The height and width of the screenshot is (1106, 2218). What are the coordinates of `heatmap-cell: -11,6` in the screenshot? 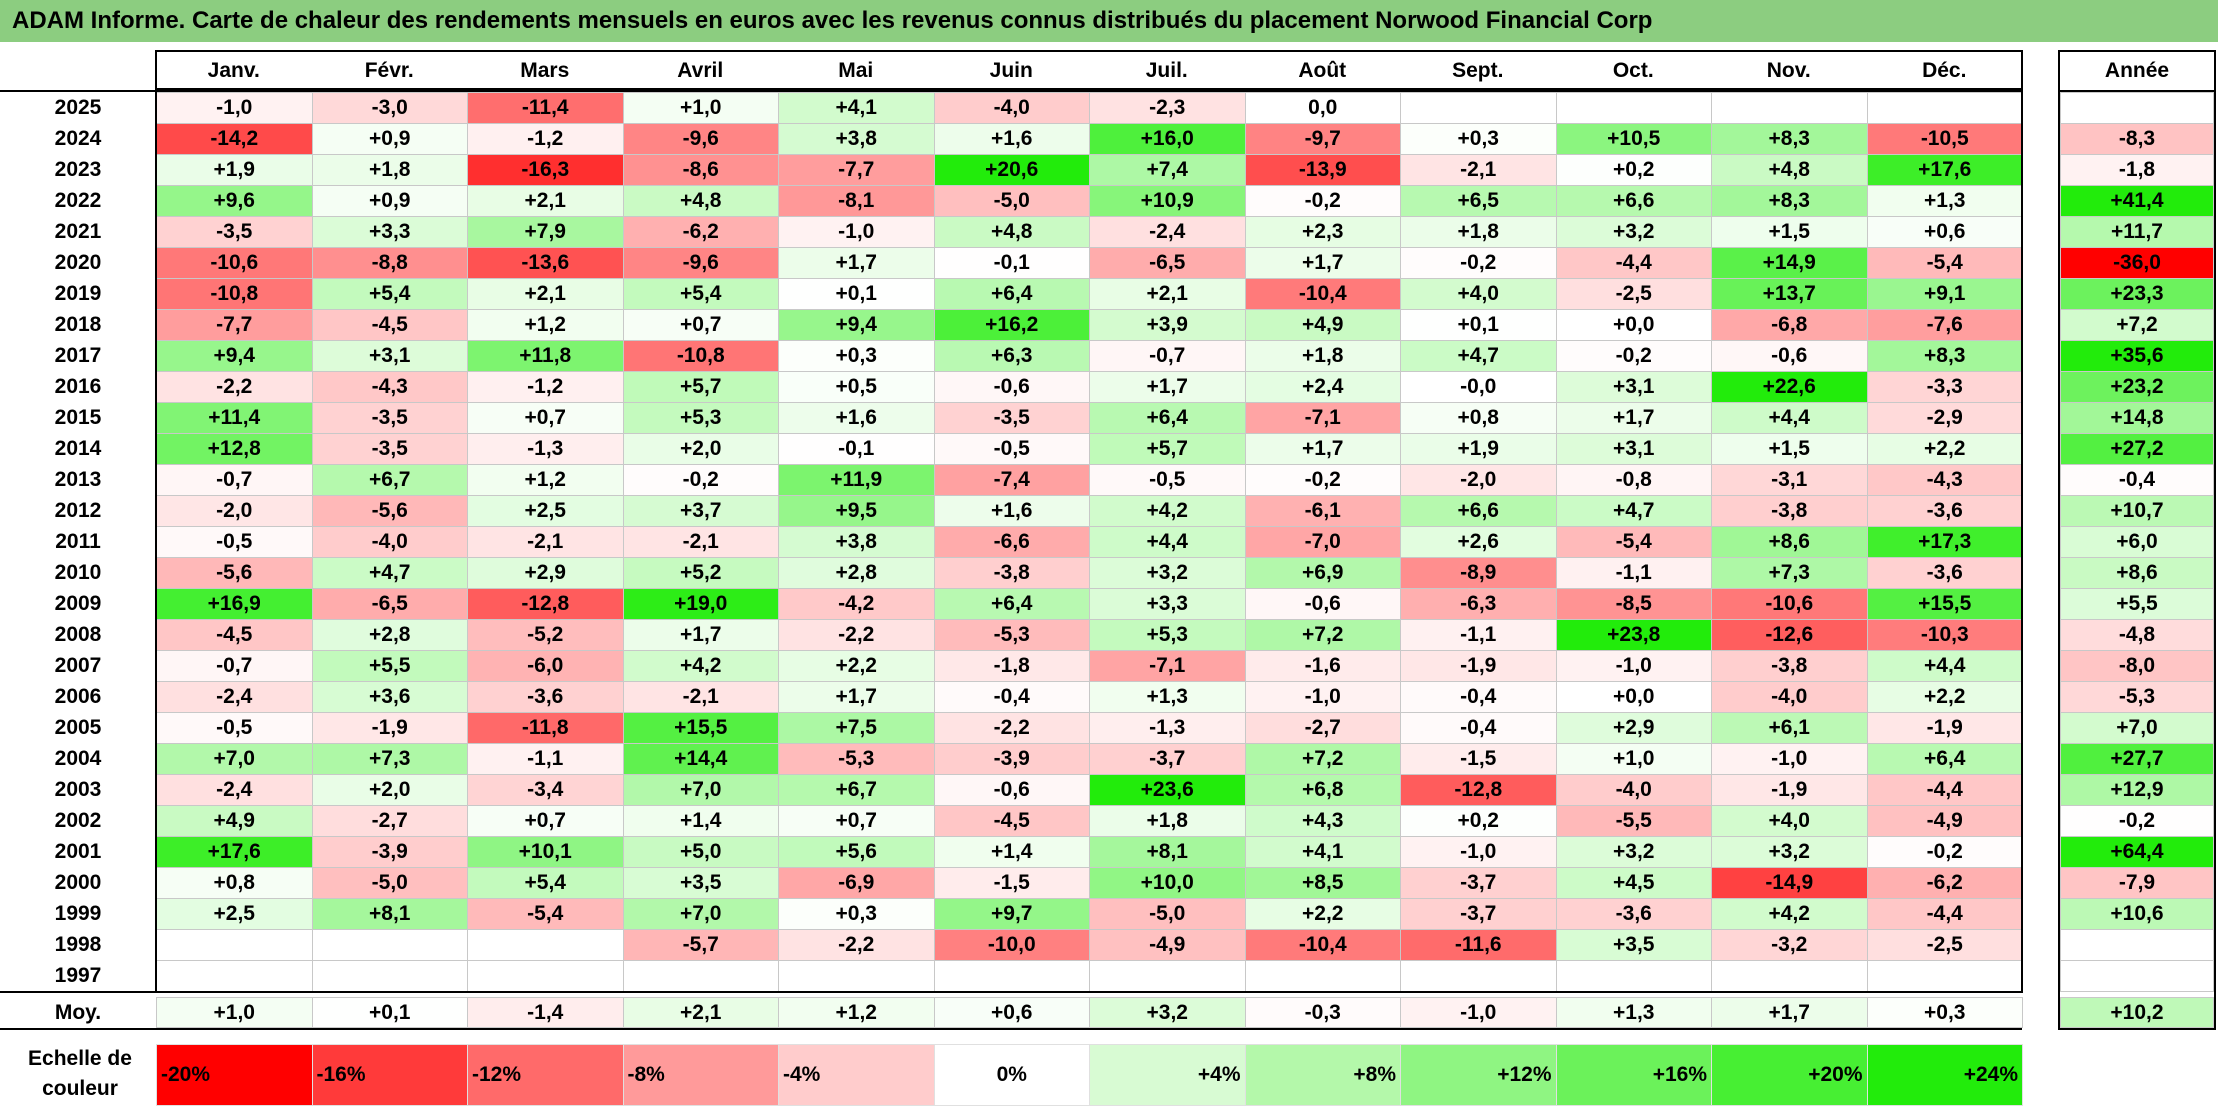 It's located at (1478, 945).